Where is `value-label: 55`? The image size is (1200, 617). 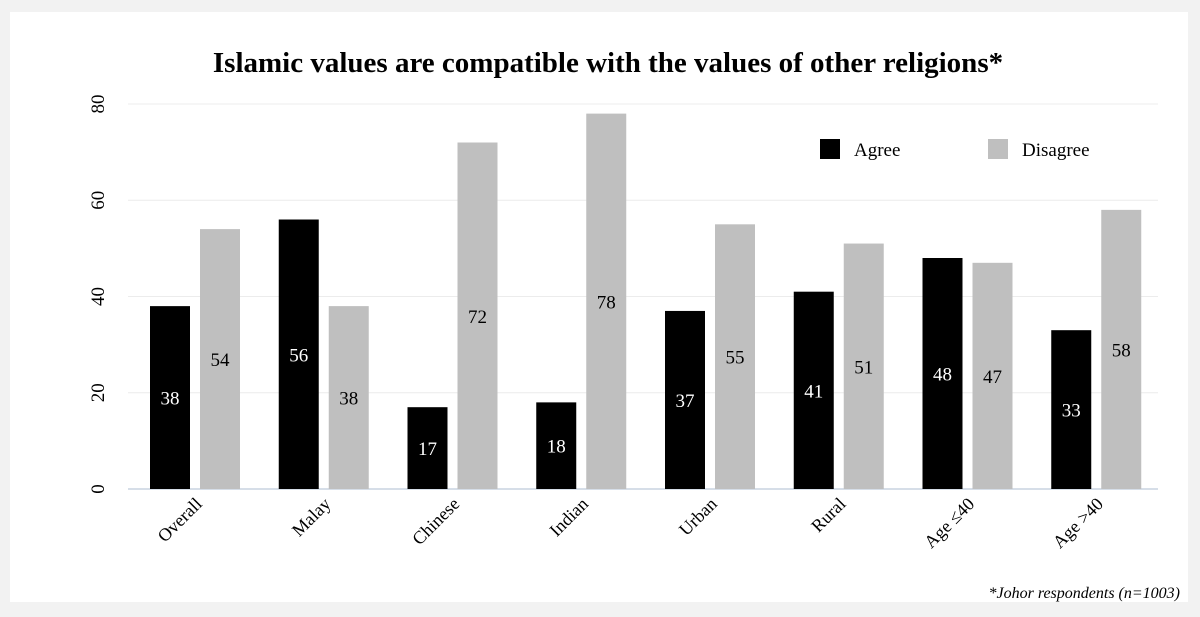 value-label: 55 is located at coordinates (735, 358).